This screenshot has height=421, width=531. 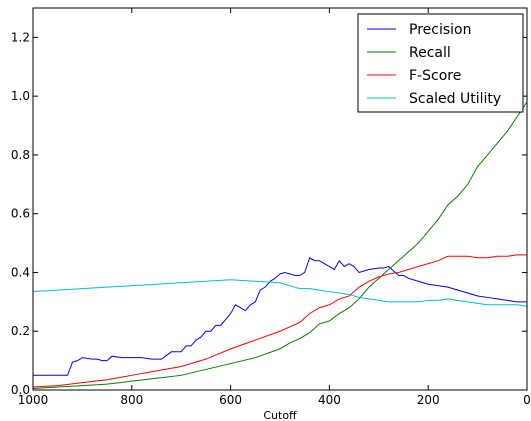 I want to click on legend-label: Precision, so click(x=440, y=30).